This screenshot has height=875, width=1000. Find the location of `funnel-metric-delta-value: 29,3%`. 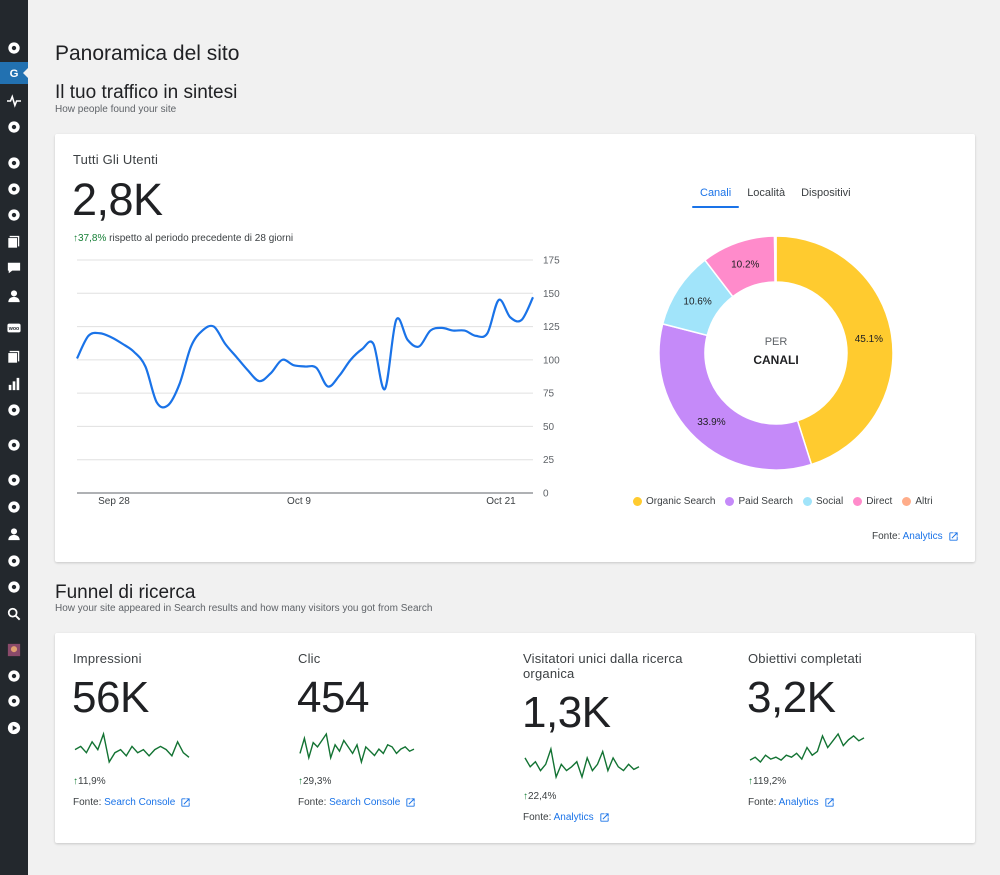

funnel-metric-delta-value: 29,3% is located at coordinates (317, 781).